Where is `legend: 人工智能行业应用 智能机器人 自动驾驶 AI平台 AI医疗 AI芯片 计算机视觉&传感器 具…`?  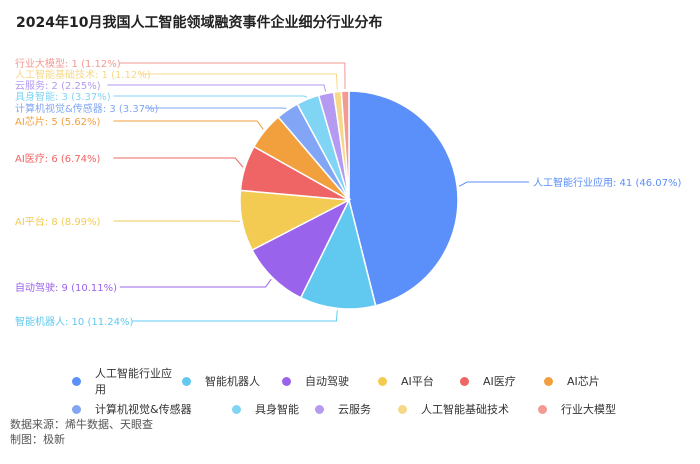
legend: 人工智能行业应用 智能机器人 自动驾驶 AI平台 AI医疗 AI芯片 计算机视觉&传感器 具… is located at coordinates (372, 395).